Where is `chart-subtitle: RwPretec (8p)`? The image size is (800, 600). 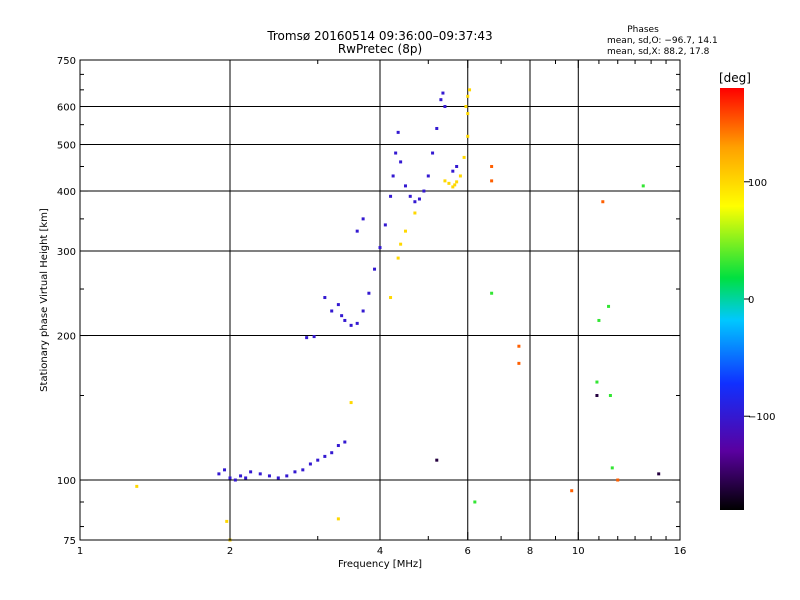 chart-subtitle: RwPretec (8p) is located at coordinates (380, 49).